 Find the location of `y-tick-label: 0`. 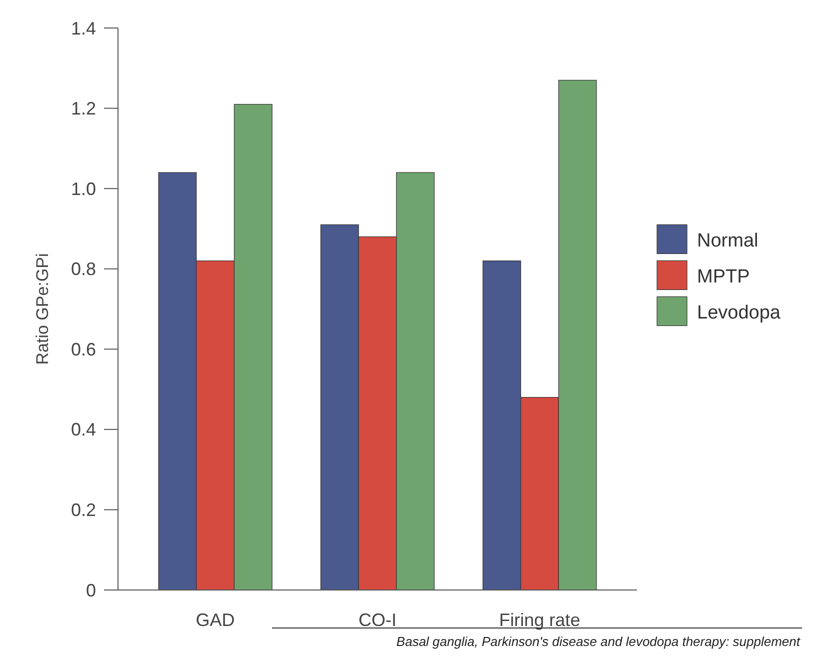

y-tick-label: 0 is located at coordinates (91, 590).